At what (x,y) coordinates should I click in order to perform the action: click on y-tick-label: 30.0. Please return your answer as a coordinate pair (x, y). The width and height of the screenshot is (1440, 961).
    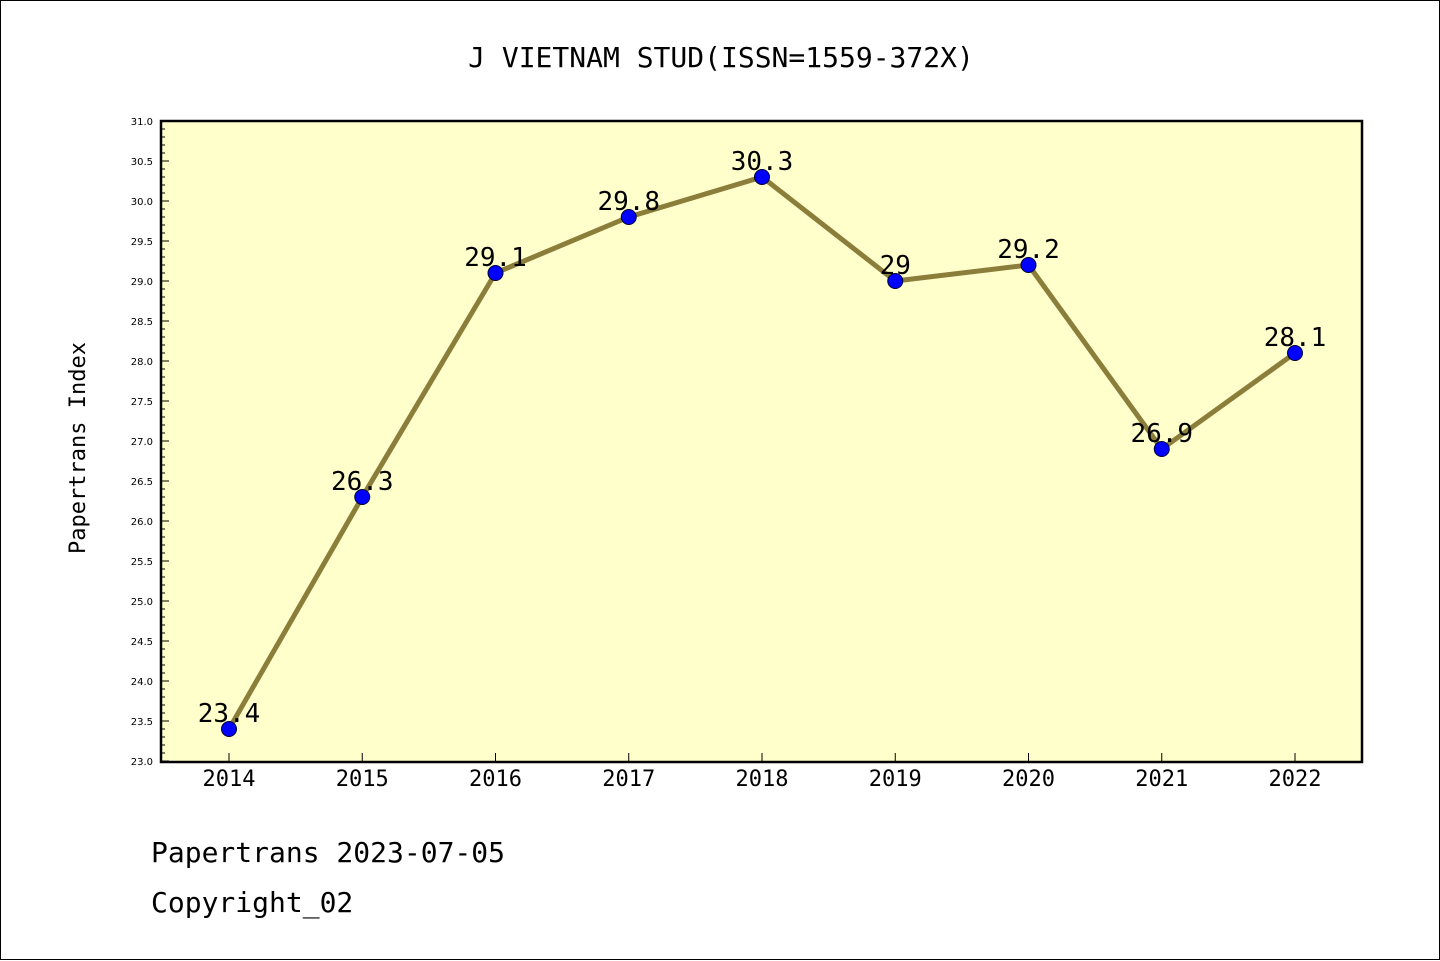
    Looking at the image, I should click on (142, 202).